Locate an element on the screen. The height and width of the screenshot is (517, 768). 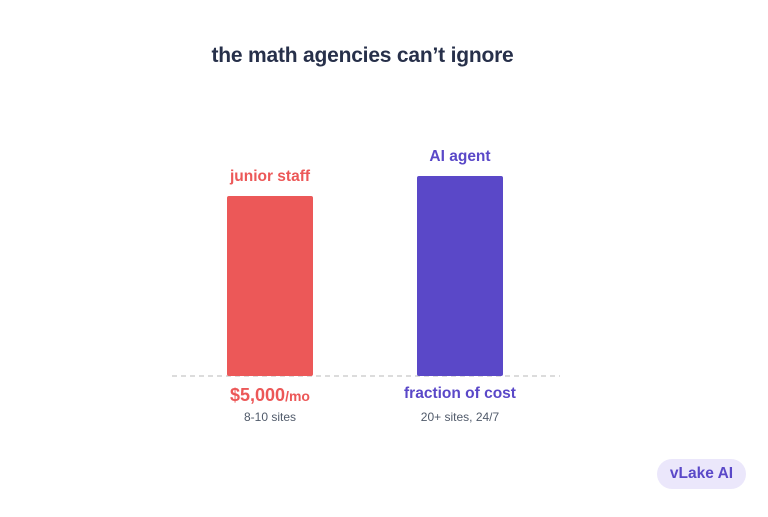
sub-label-junior-staff: 8-10 sites is located at coordinates (270, 417).